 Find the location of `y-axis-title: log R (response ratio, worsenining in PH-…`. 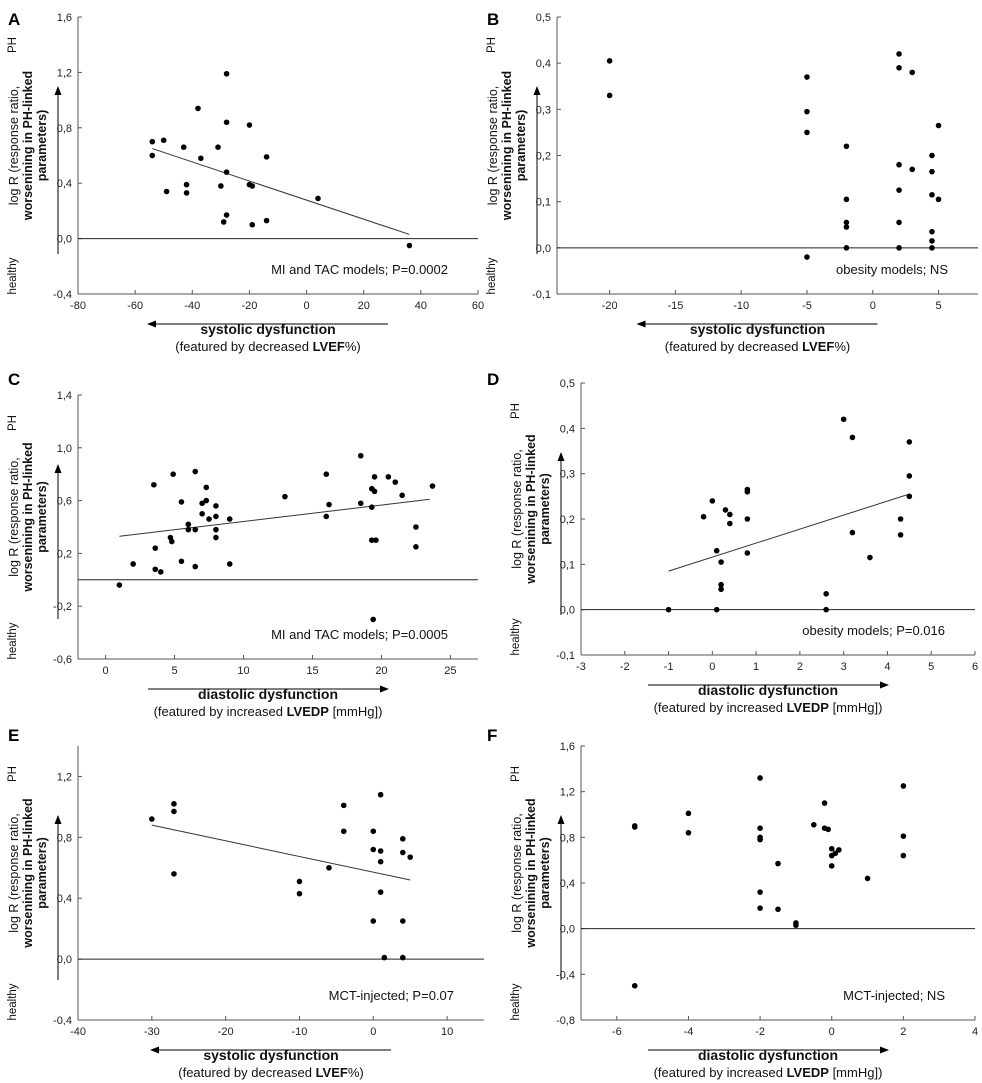

y-axis-title: log R (response ratio, worsenining in PH-… is located at coordinates (531, 509).